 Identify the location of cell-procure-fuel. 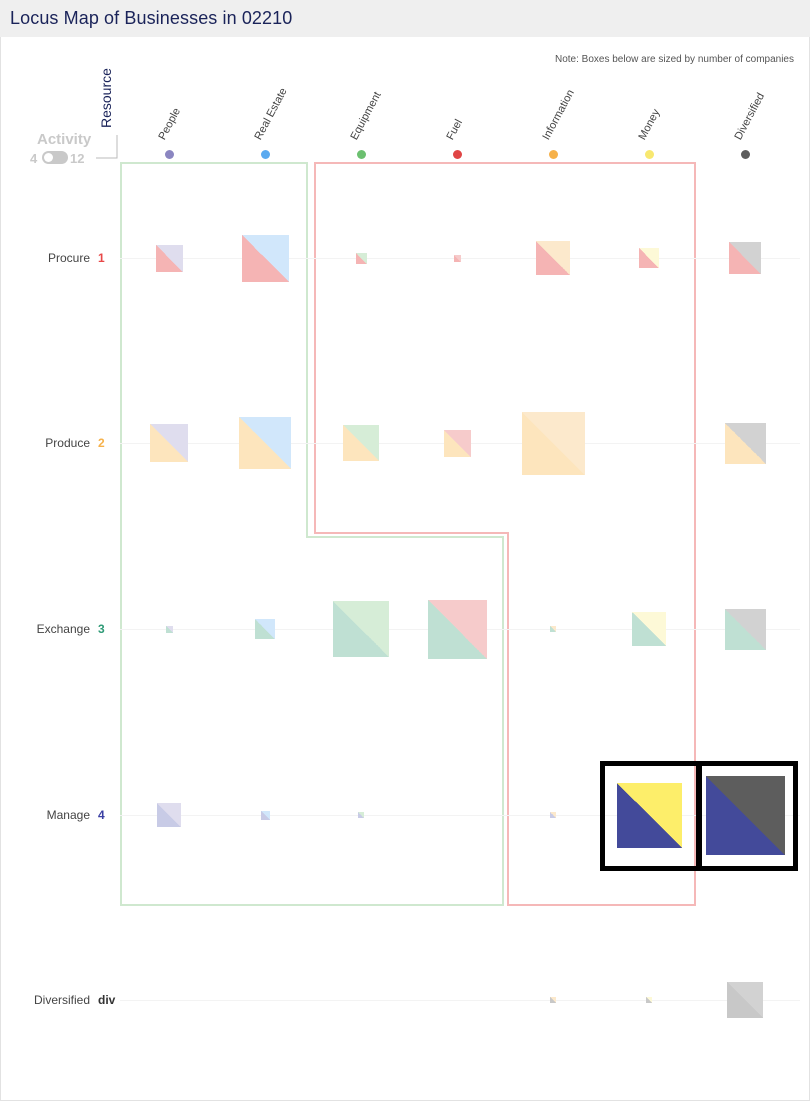
(457, 258).